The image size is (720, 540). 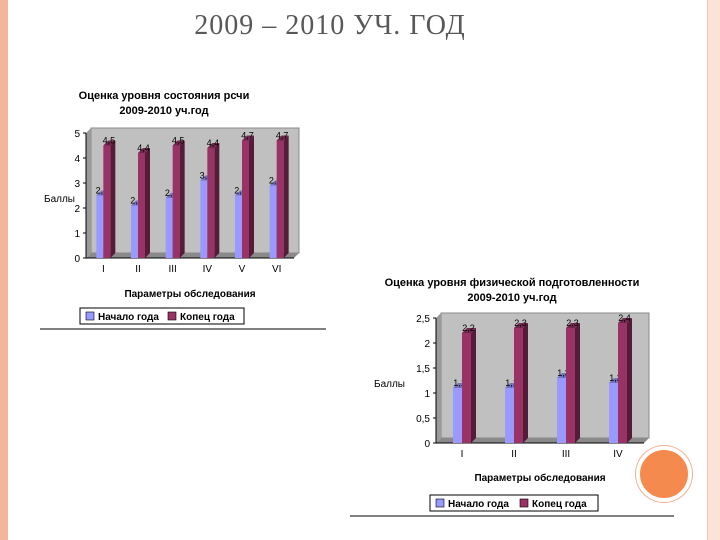 I want to click on y-tick-label: 2,5, so click(x=423, y=319).